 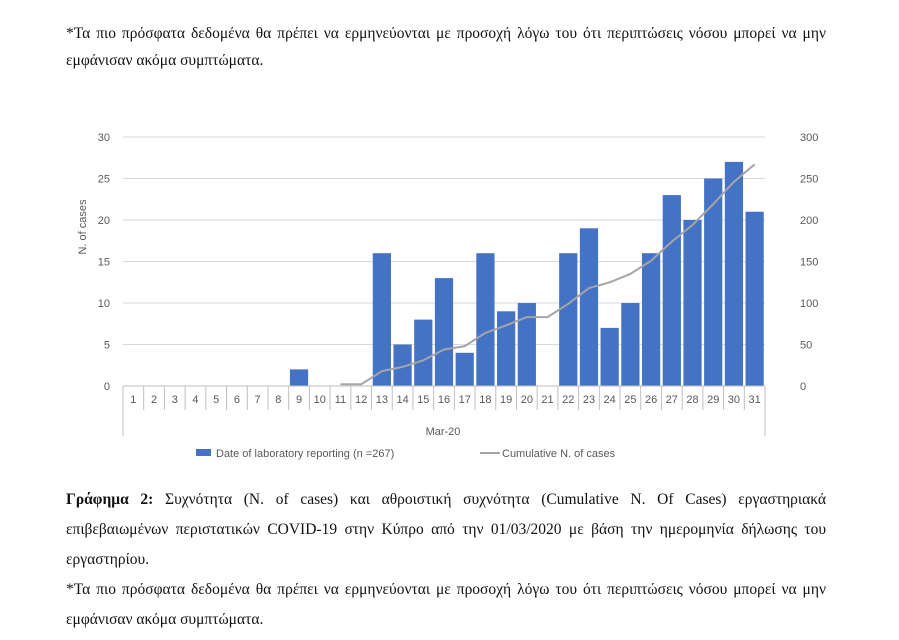 What do you see at coordinates (610, 400) in the screenshot?
I see `x-tick-label: 24` at bounding box center [610, 400].